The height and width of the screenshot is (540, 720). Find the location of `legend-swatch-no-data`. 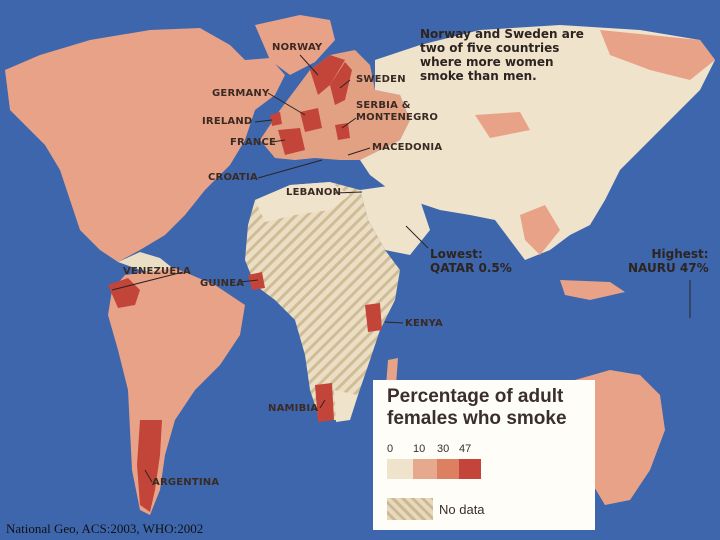

legend-swatch-no-data is located at coordinates (410, 509).